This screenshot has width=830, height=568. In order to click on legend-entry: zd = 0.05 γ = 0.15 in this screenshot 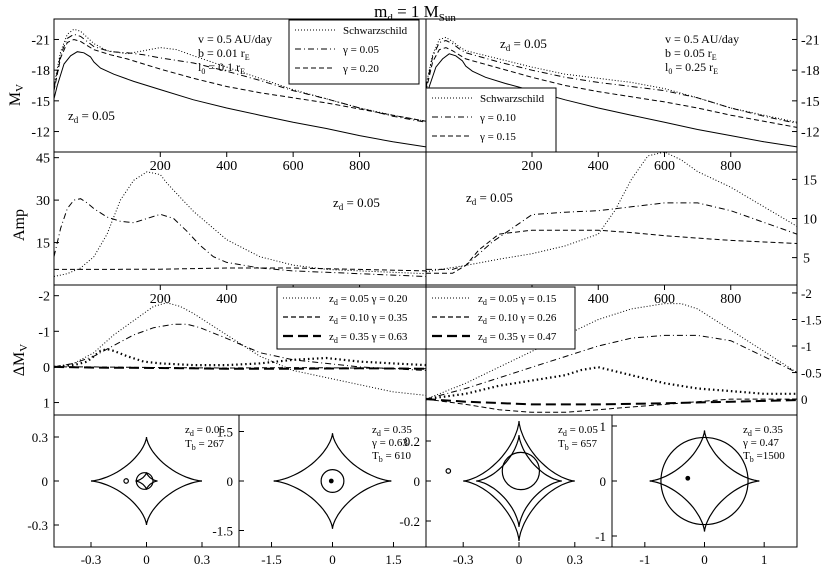, I will do `click(517, 300)`.